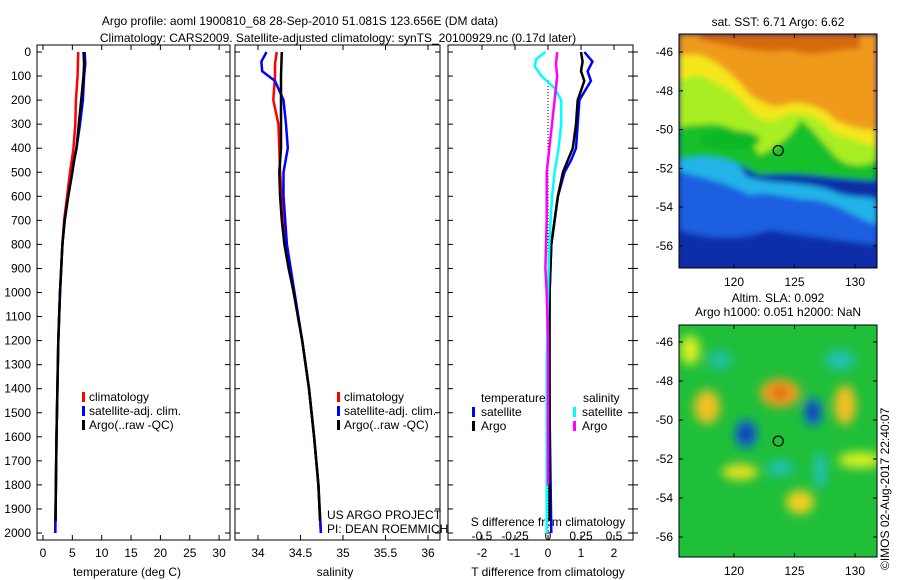 This screenshot has width=900, height=580. What do you see at coordinates (343, 553) in the screenshot?
I see `x-tick-label: 35` at bounding box center [343, 553].